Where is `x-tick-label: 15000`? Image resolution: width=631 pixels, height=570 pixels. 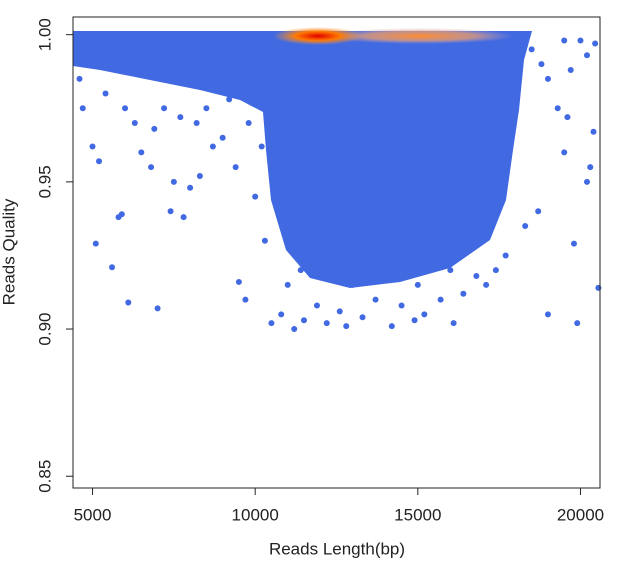
x-tick-label: 15000 is located at coordinates (417, 514).